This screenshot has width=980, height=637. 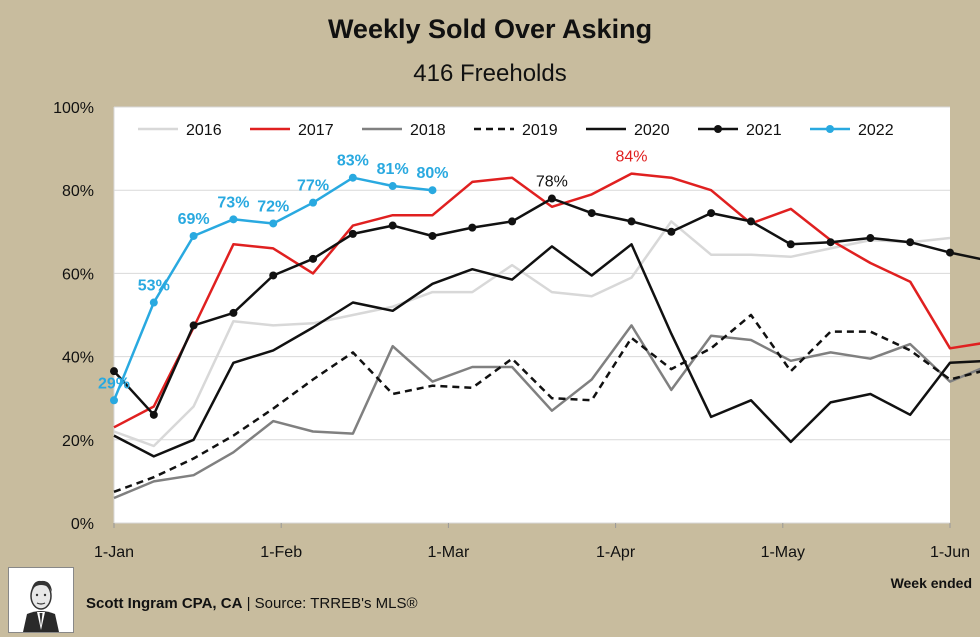 I want to click on legend-label-2016: 2016, so click(x=204, y=130).